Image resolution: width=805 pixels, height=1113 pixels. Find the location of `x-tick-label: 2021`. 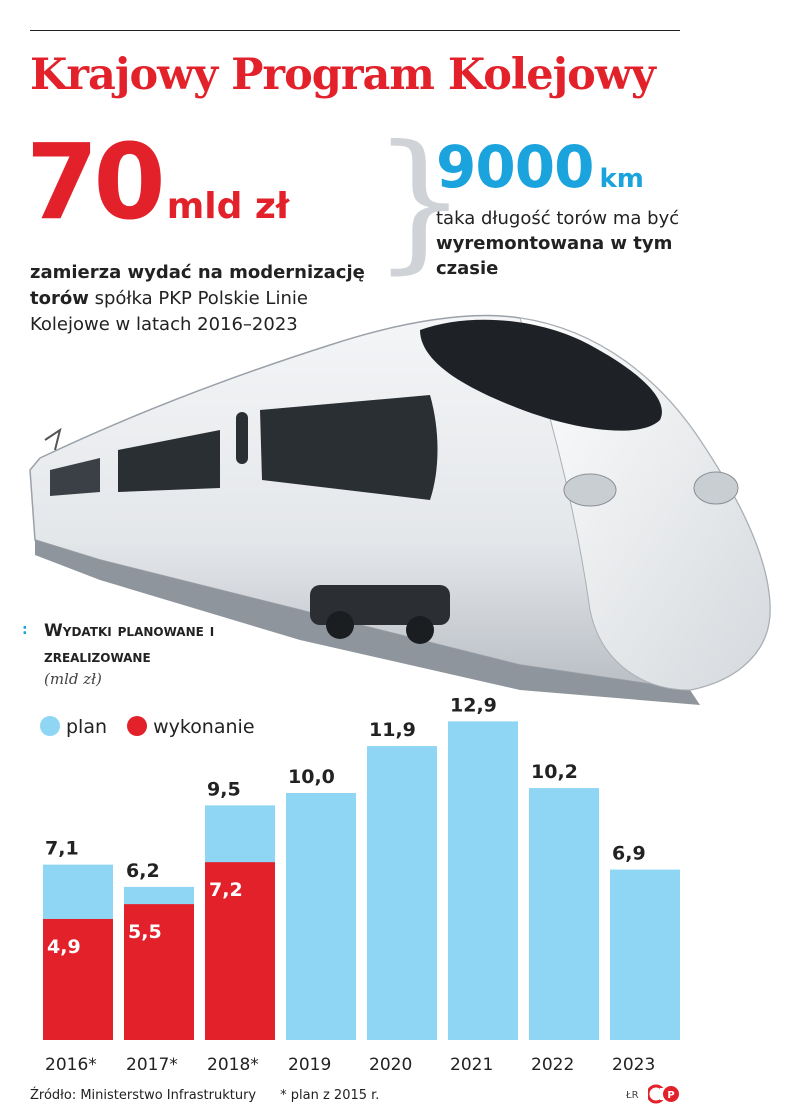

x-tick-label: 2021 is located at coordinates (471, 1065).